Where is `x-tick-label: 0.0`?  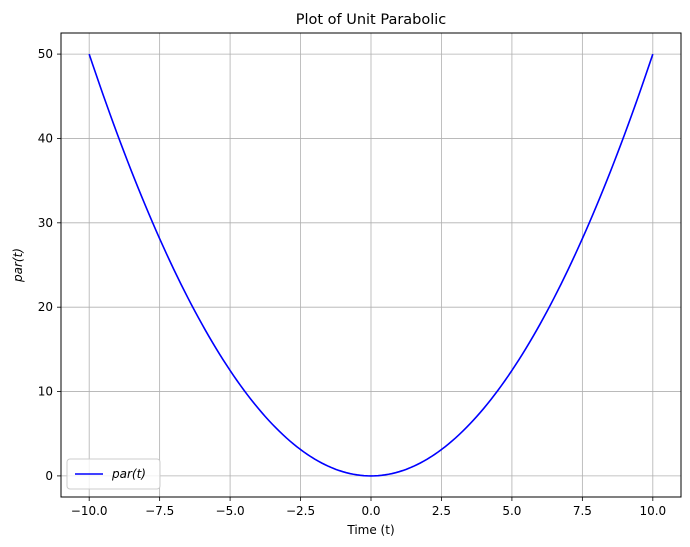
x-tick-label: 0.0 is located at coordinates (370, 511).